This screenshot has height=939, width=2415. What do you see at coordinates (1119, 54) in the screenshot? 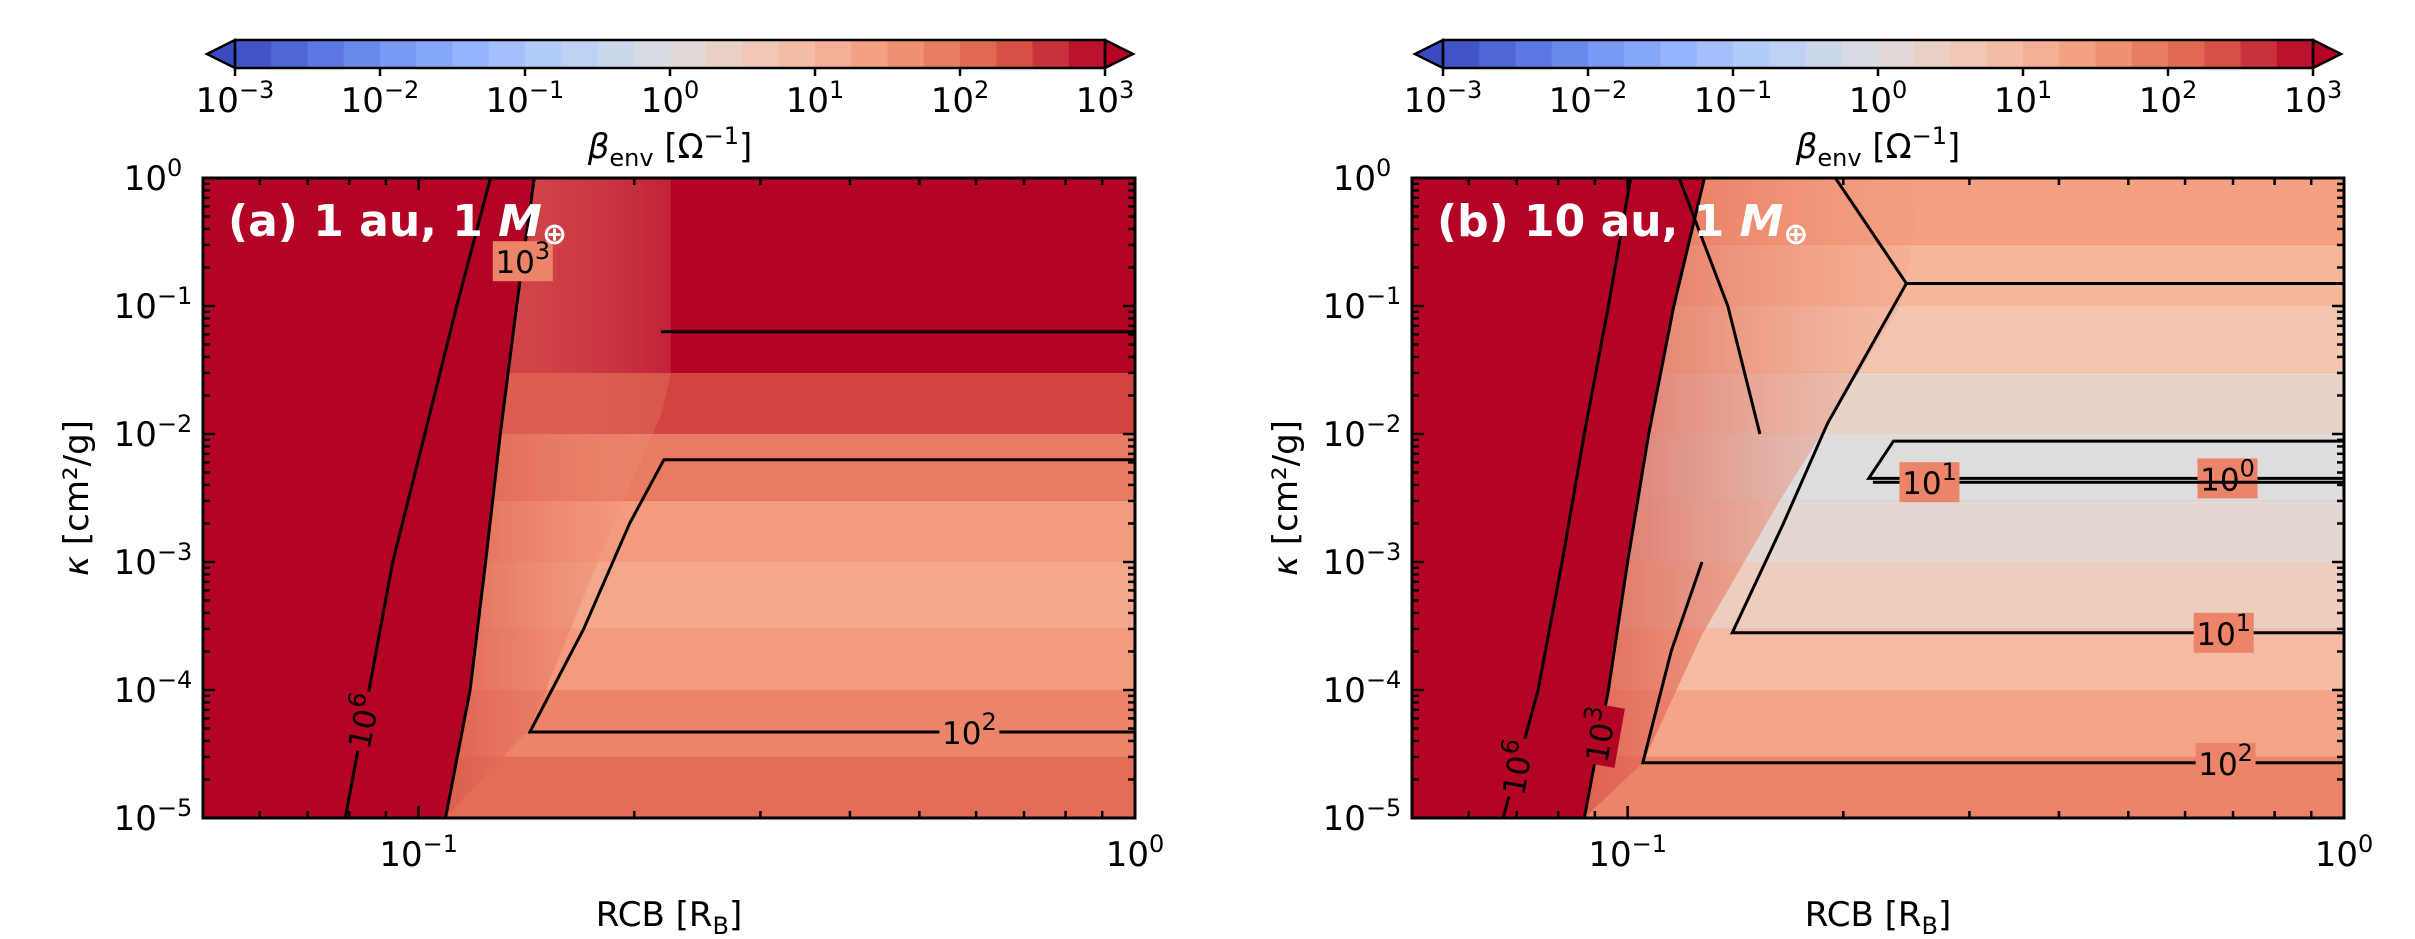
I see `colorbar-extend-high` at bounding box center [1119, 54].